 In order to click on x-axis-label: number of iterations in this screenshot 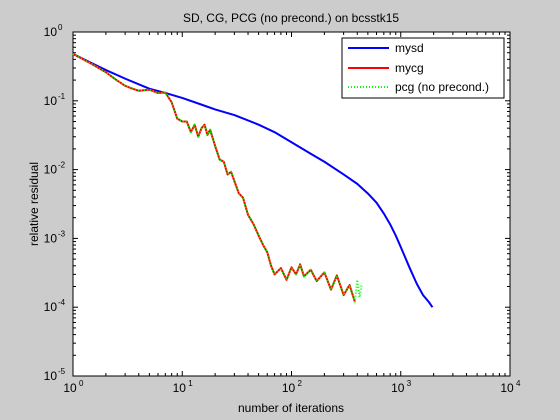, I will do `click(291, 408)`.